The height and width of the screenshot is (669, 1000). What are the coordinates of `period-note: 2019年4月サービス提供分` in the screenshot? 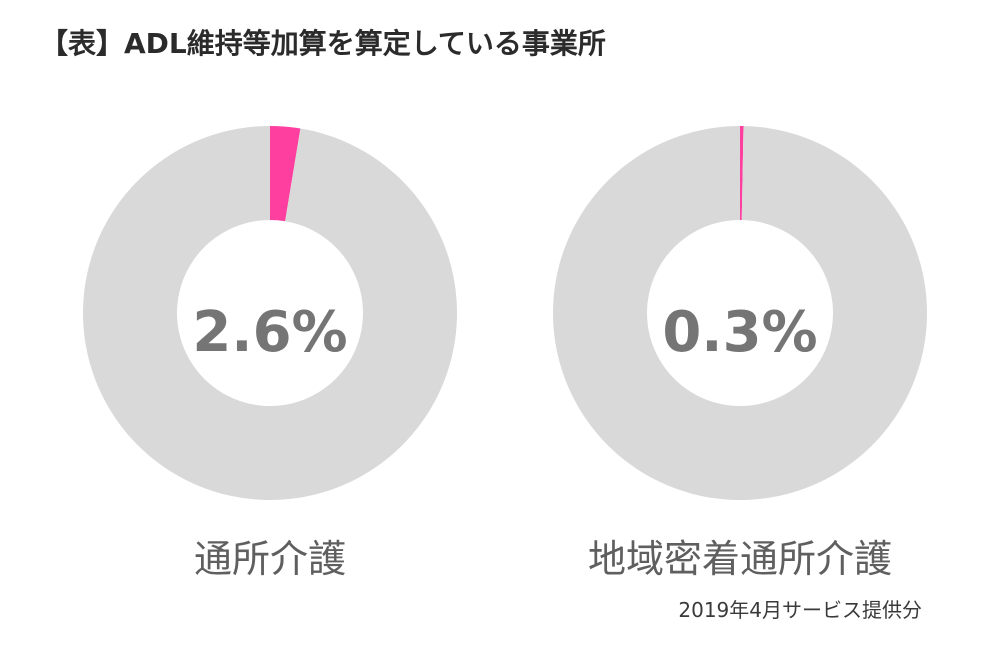 It's located at (800, 610).